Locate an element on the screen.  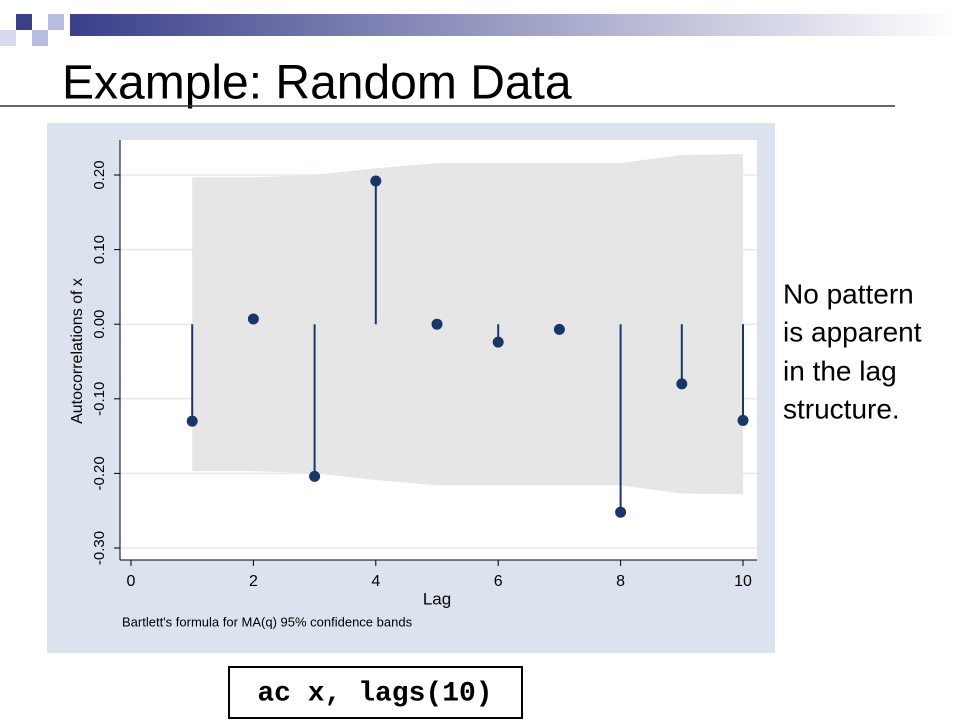
x-tick-label: 0 is located at coordinates (131, 581).